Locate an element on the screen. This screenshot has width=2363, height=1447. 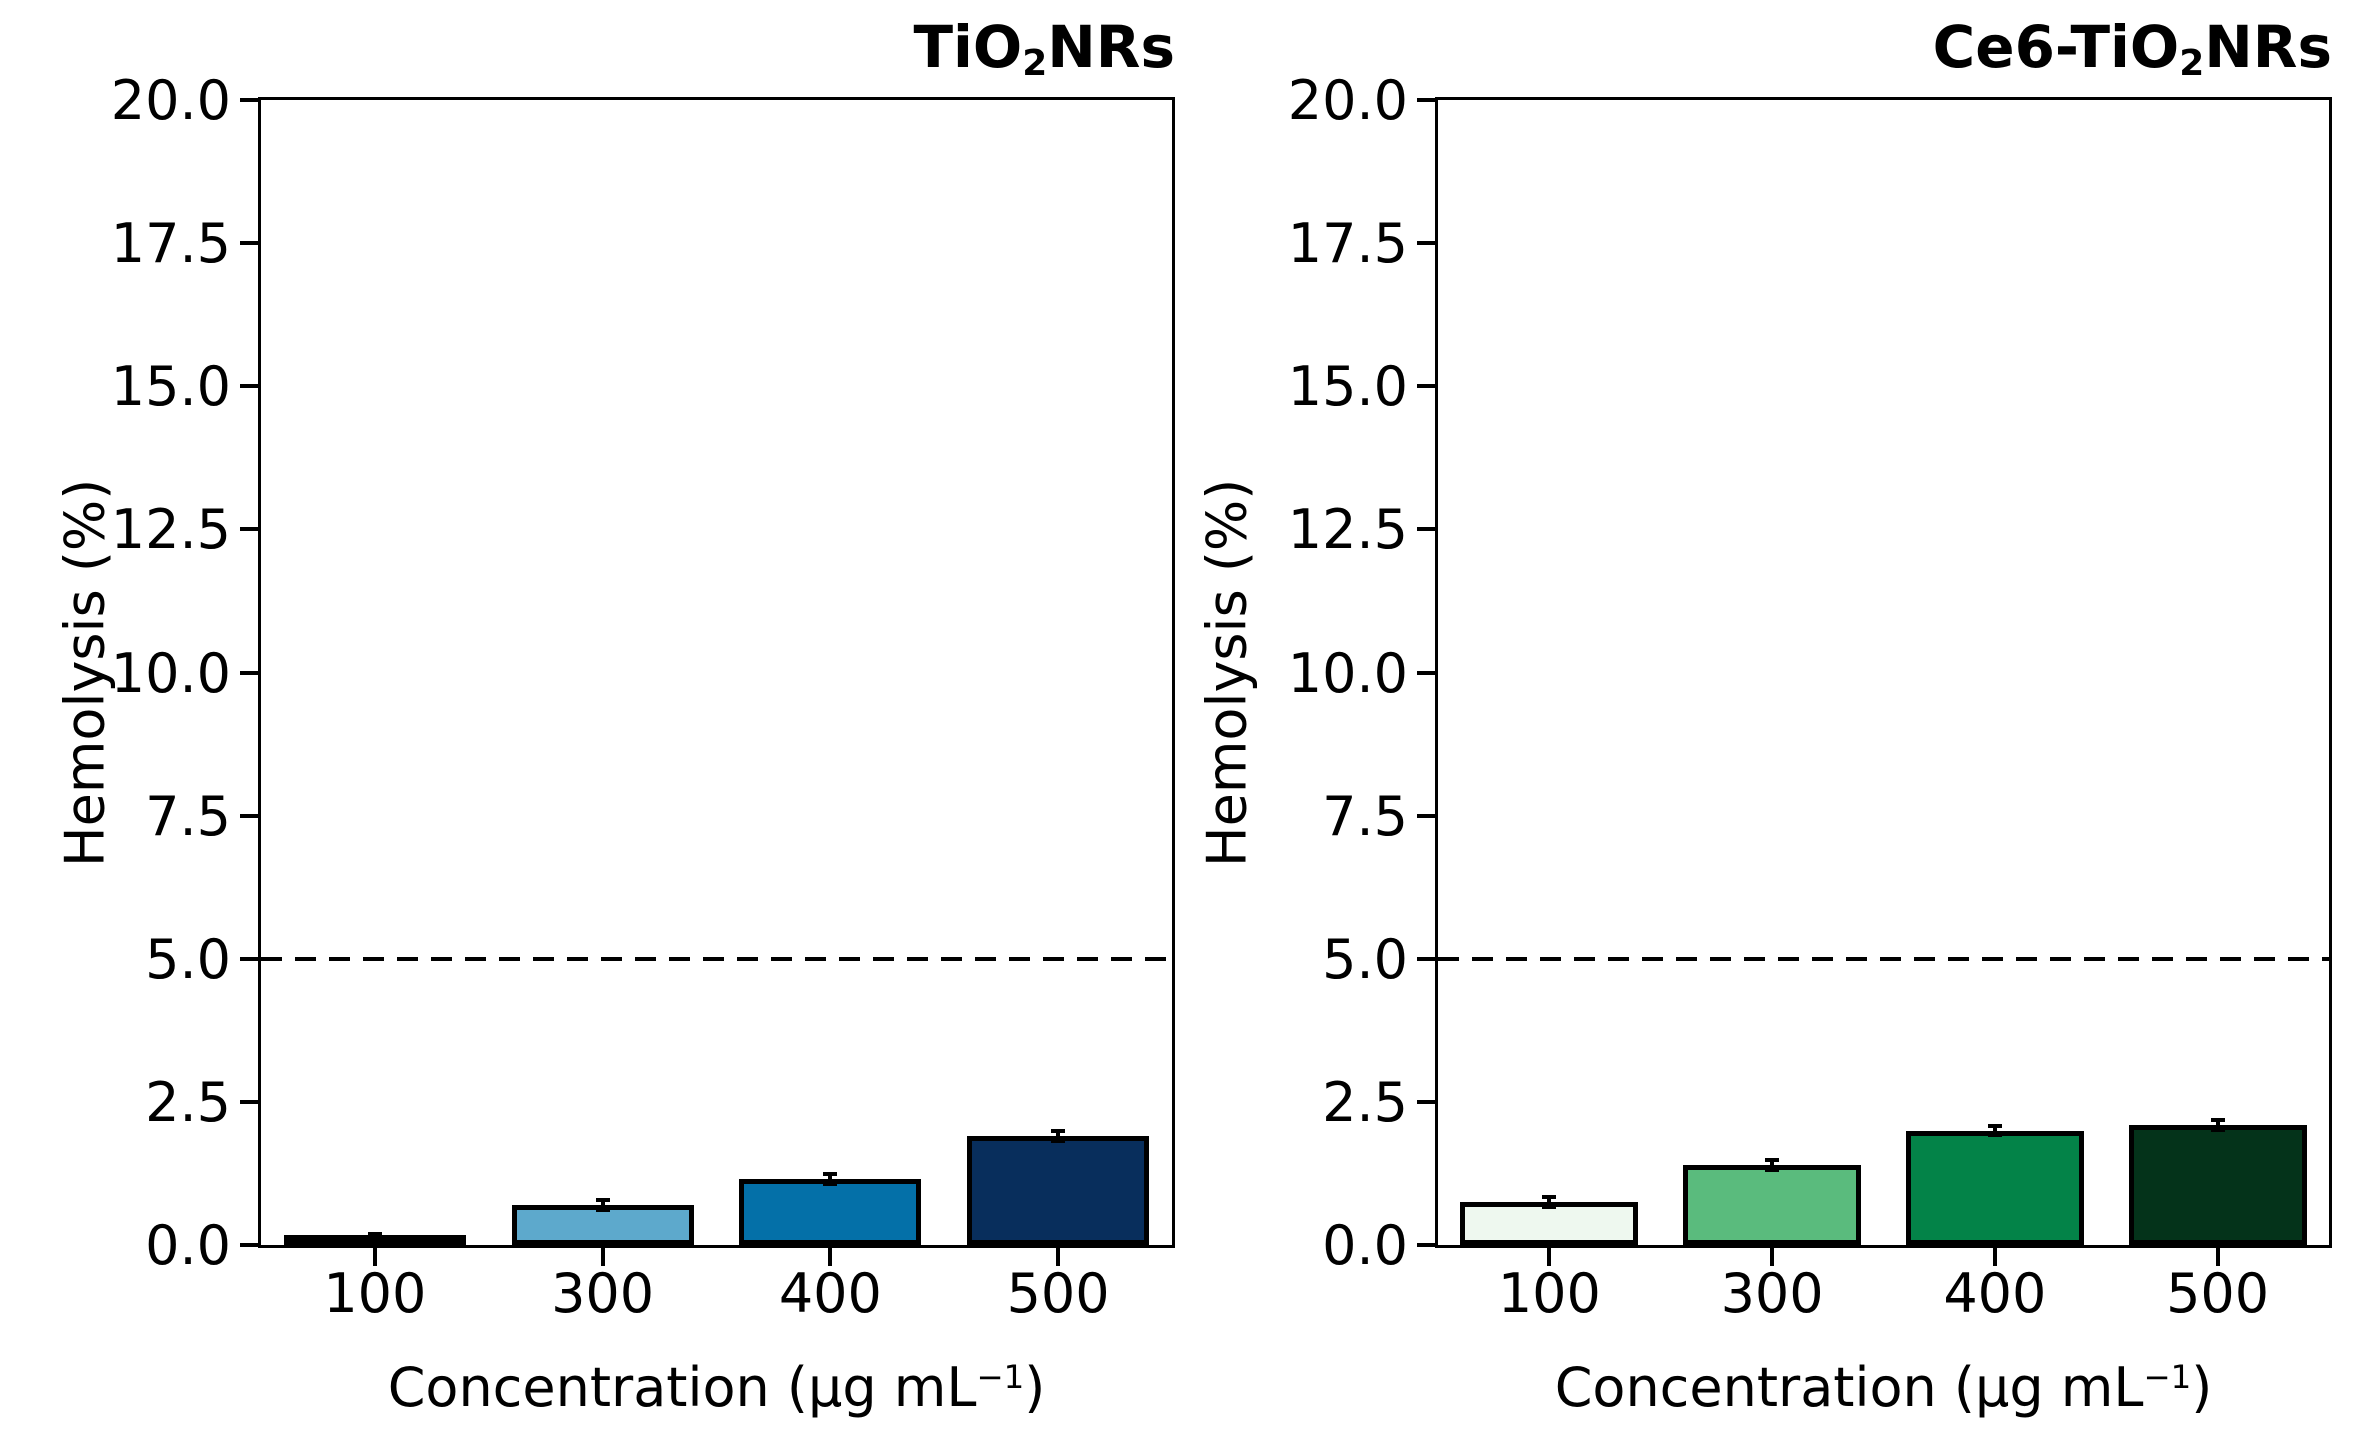
plot-title: TiO2NRs is located at coordinates (716, 49).